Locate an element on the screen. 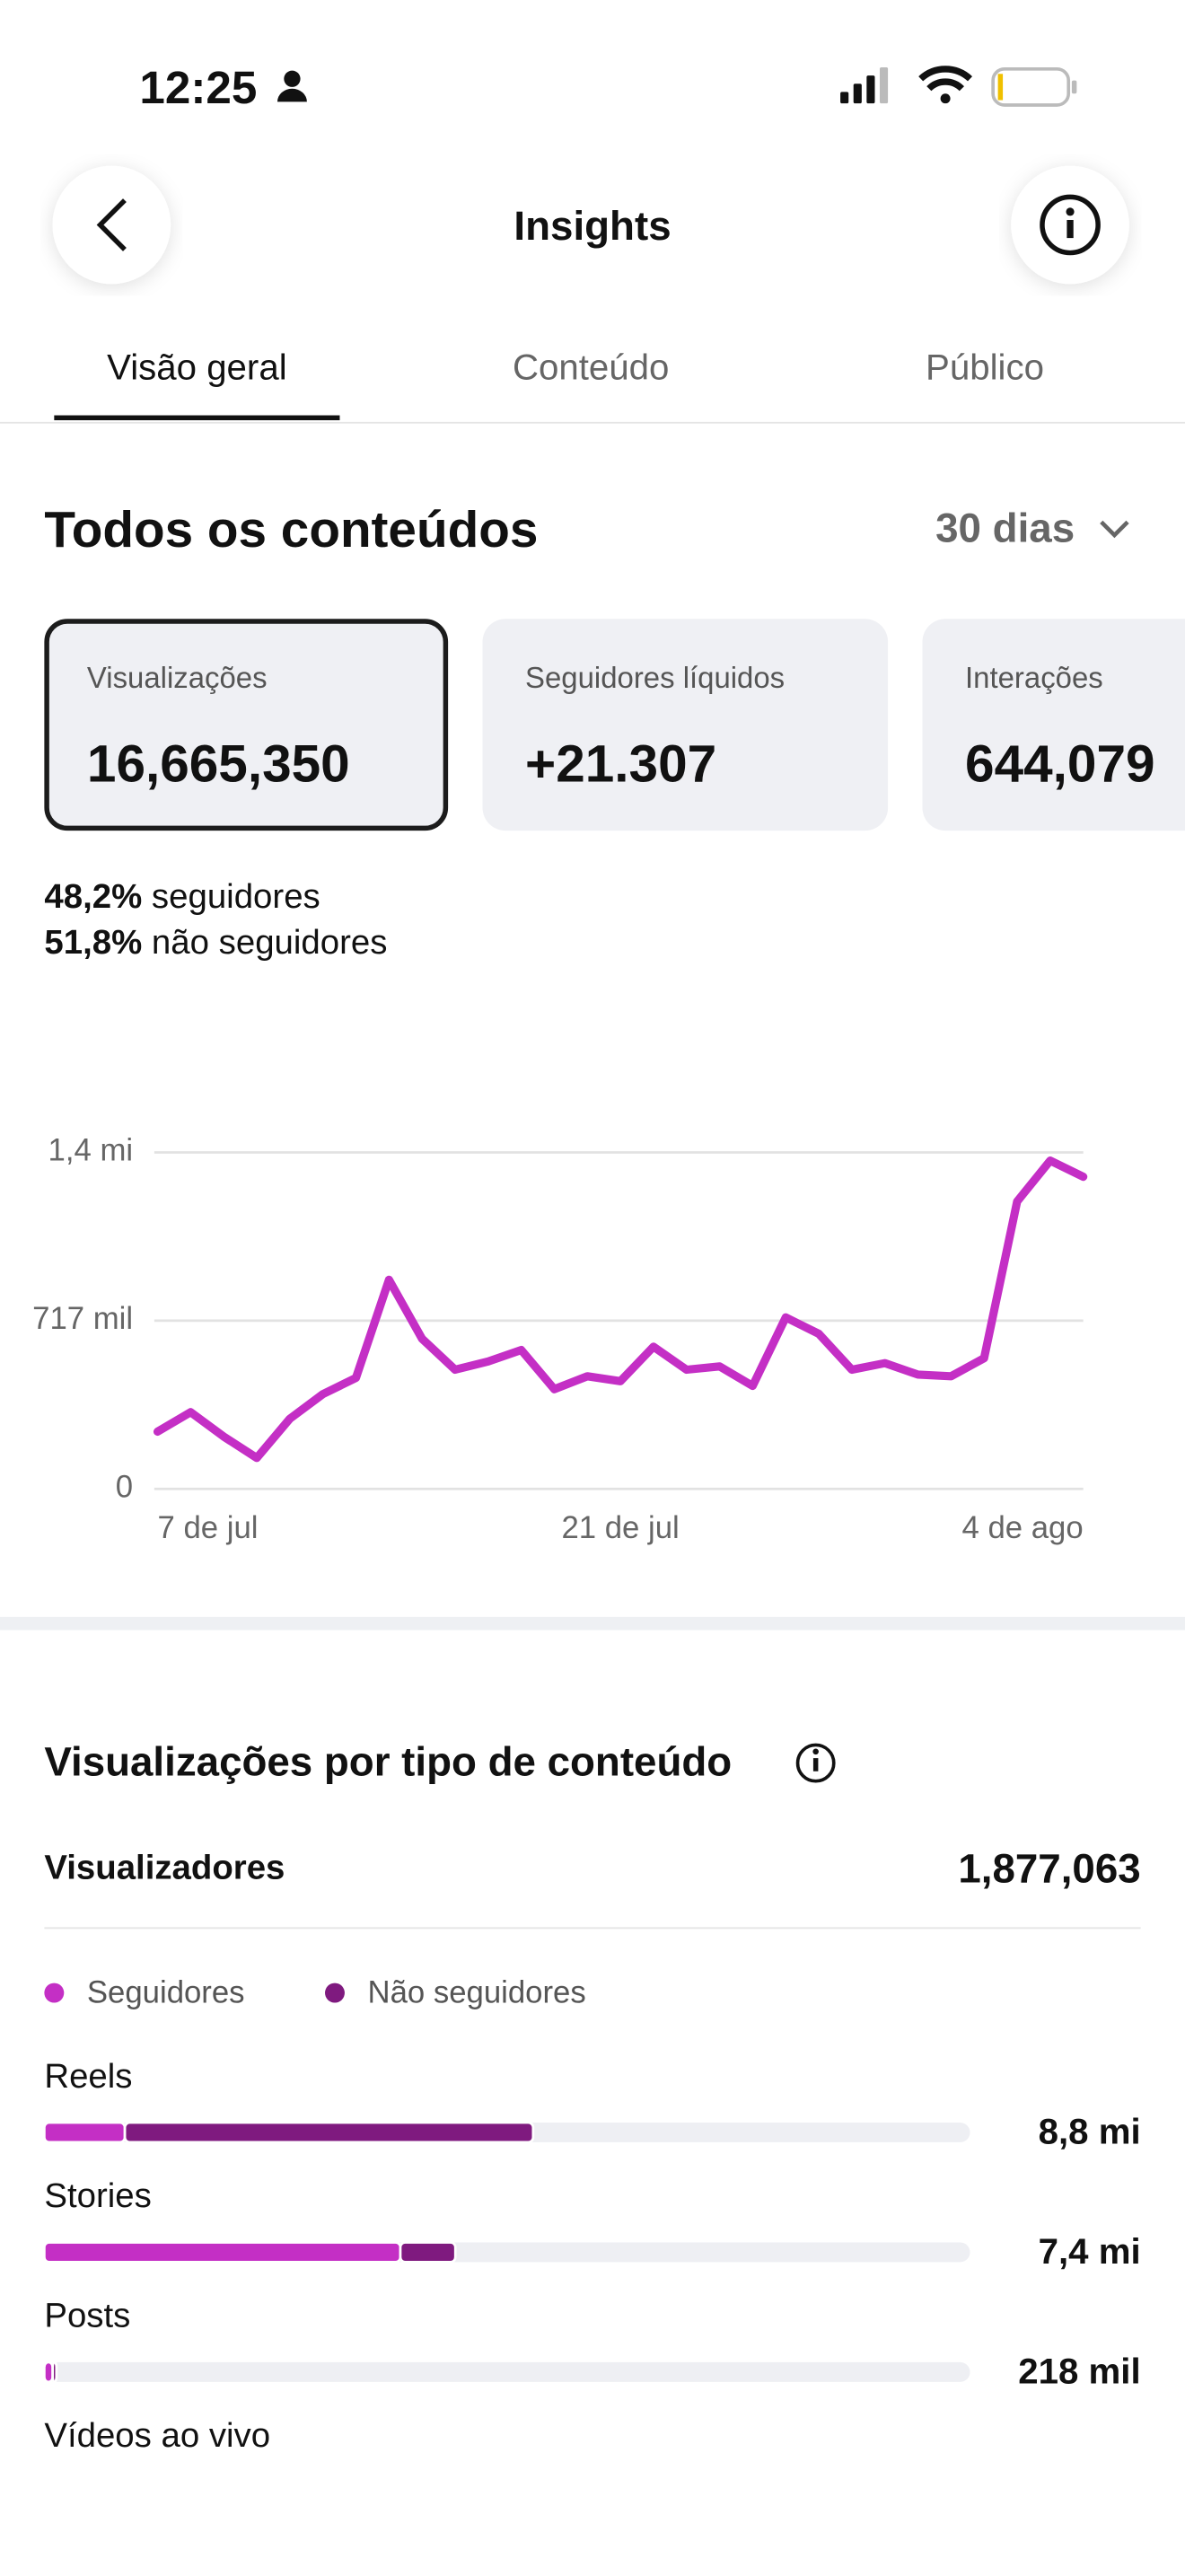 The width and height of the screenshot is (1185, 2576). split-pct: 51,8% is located at coordinates (93, 943).